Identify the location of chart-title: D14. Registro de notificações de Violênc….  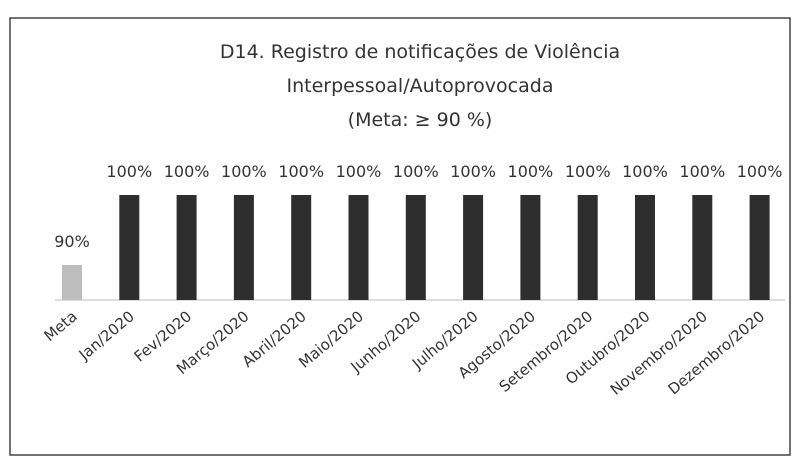
(420, 52).